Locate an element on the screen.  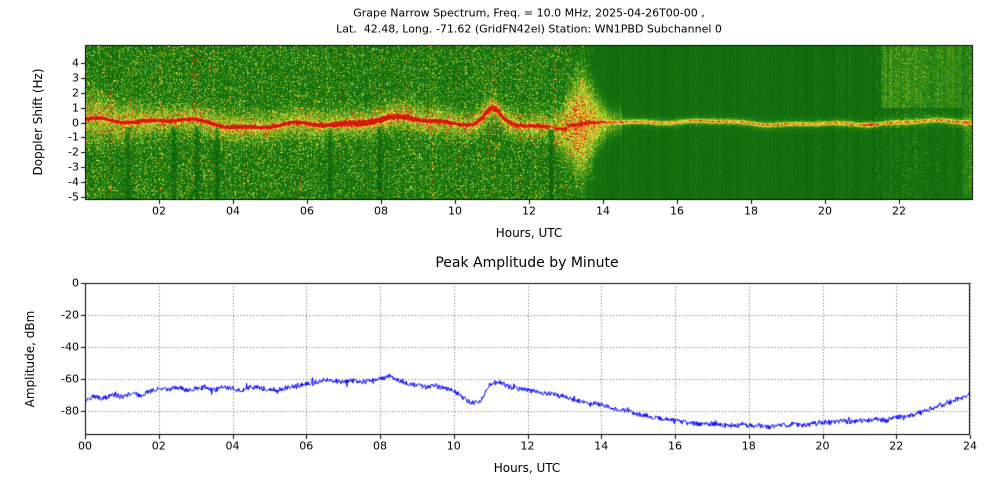
spectrogram-x-tick-label: 02 is located at coordinates (159, 211).